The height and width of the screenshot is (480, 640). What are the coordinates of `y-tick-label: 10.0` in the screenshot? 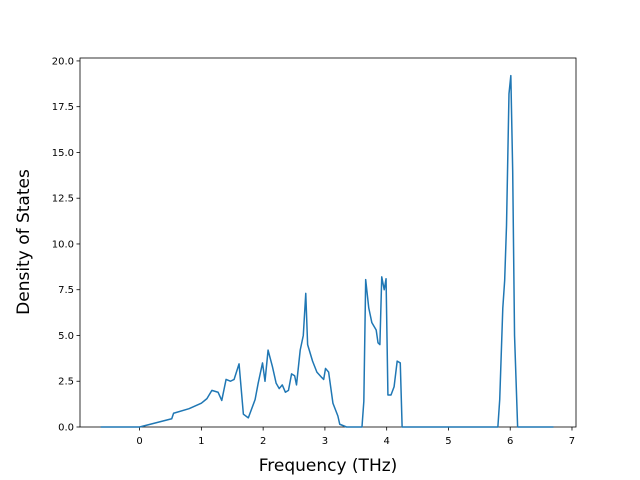 It's located at (63, 244).